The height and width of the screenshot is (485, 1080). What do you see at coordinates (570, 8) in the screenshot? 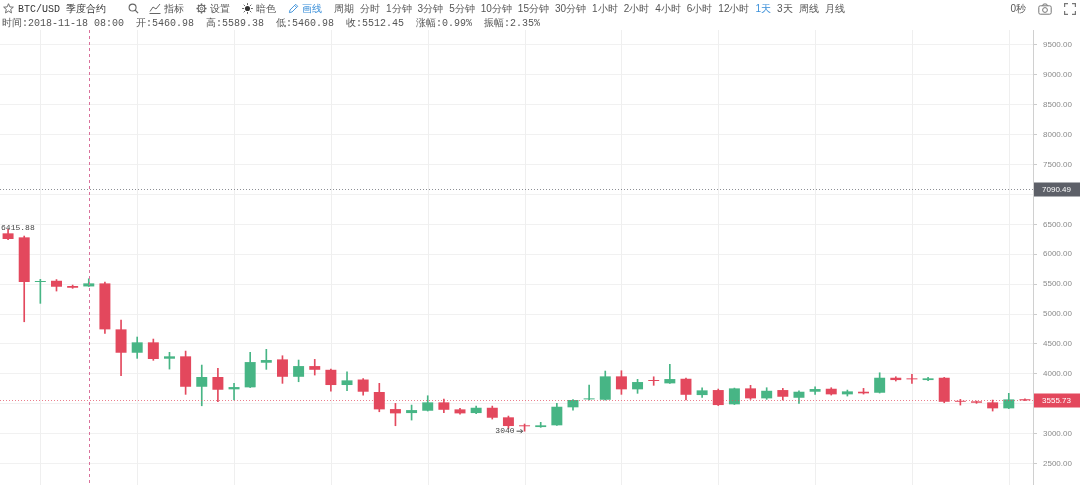
I see `text: 30分钟` at bounding box center [570, 8].